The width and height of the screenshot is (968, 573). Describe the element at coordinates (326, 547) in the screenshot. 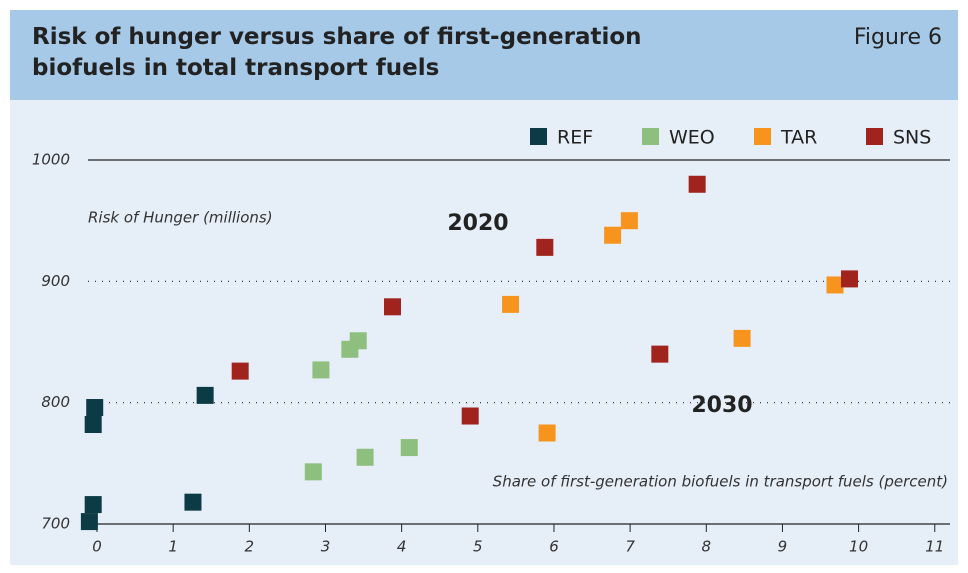

I see `x-tick-label: 3` at that location.